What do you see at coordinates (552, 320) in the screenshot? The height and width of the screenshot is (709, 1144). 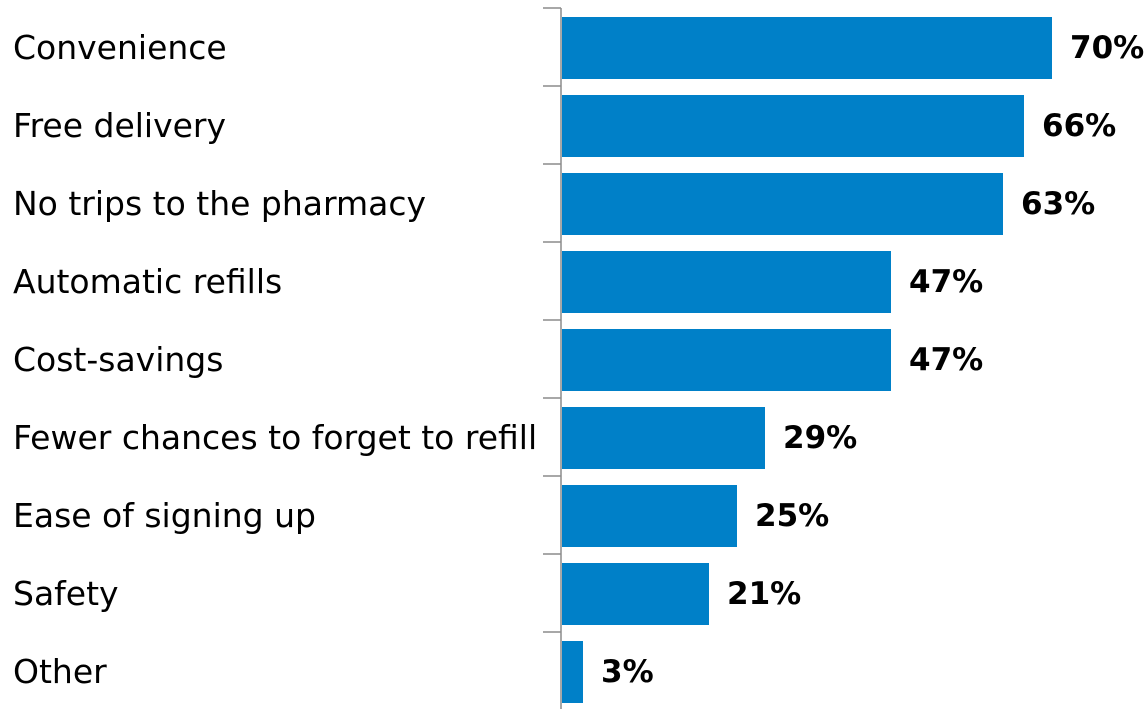 I see `axis-ticks` at bounding box center [552, 320].